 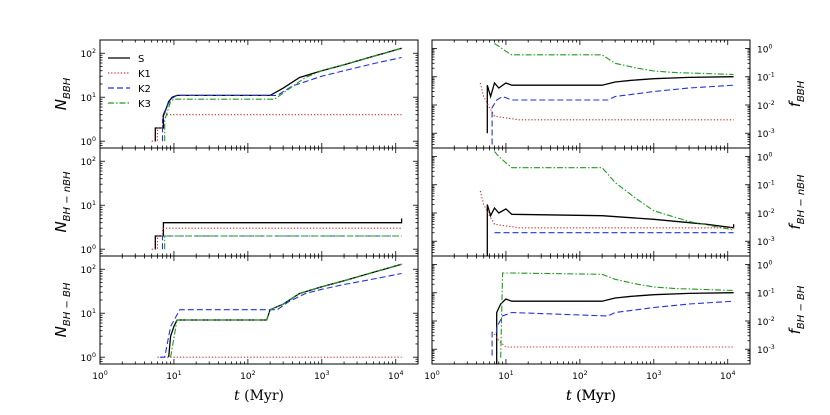 What do you see at coordinates (796, 93) in the screenshot?
I see `y-axis-label-right: fBBH` at bounding box center [796, 93].